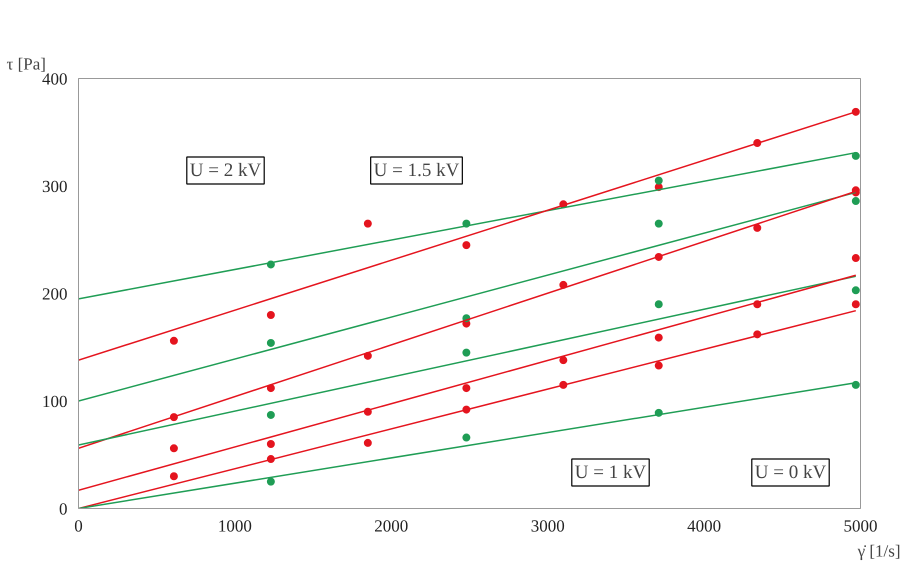  What do you see at coordinates (704, 526) in the screenshot?
I see `x-tick-label: 4000` at bounding box center [704, 526].